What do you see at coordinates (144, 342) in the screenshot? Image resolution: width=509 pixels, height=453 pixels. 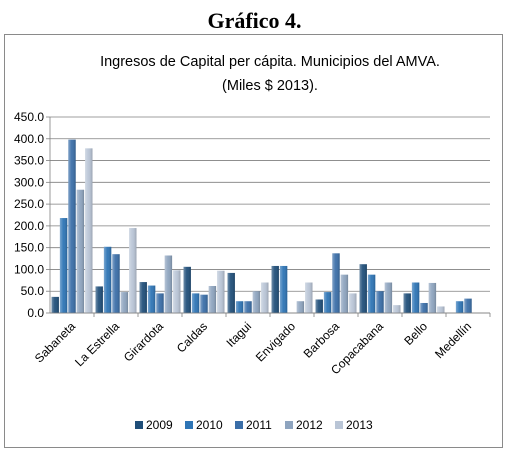 I see `x-tick-label: Girardota` at bounding box center [144, 342].